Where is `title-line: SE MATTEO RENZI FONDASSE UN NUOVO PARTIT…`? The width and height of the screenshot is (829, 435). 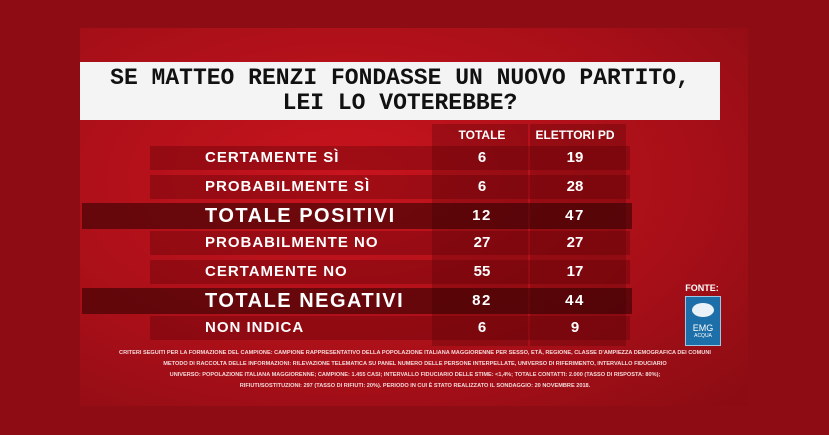
title-line: SE MATTEO RENZI FONDASSE UN NUOVO PARTIT… is located at coordinates (400, 78).